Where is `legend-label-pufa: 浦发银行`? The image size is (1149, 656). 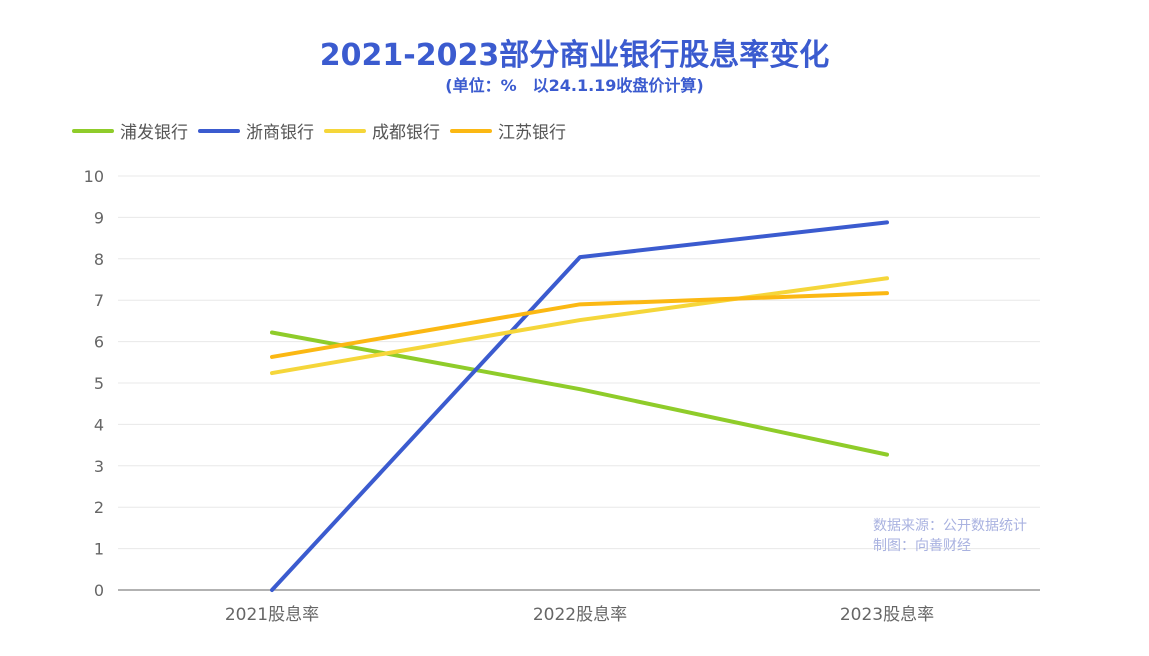
legend-label-pufa: 浦发银行 is located at coordinates (154, 133).